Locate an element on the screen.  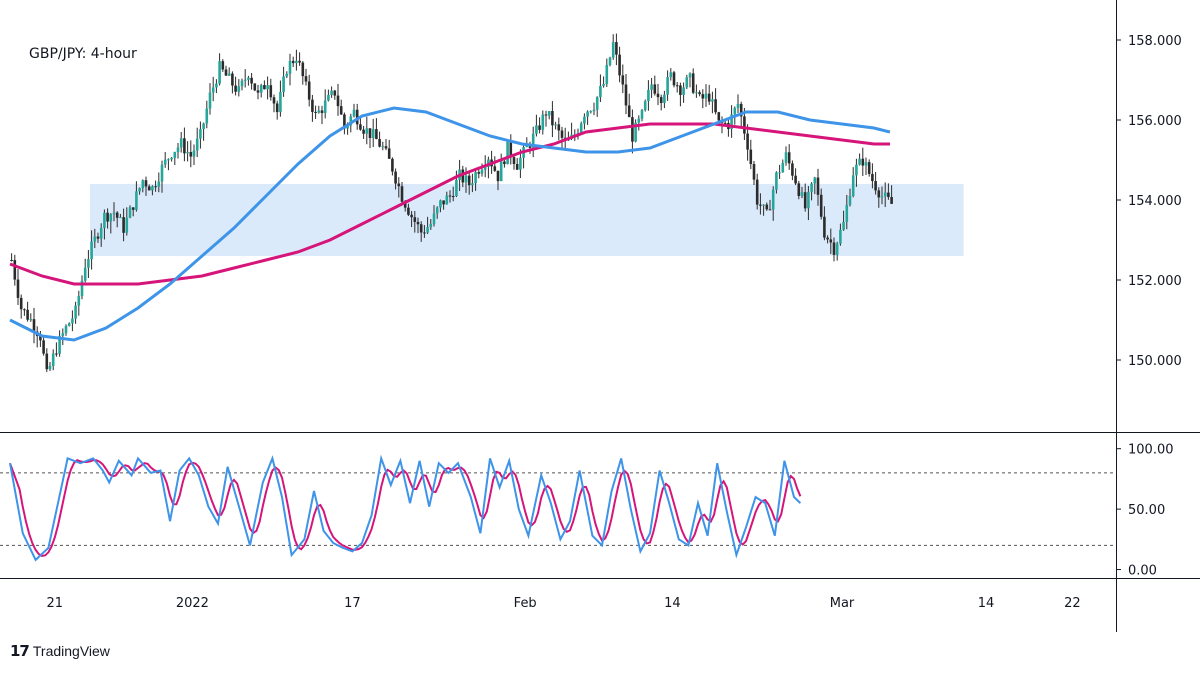
stochastic-axis: 100.00 50.00 0.00 is located at coordinates (1145, 511).